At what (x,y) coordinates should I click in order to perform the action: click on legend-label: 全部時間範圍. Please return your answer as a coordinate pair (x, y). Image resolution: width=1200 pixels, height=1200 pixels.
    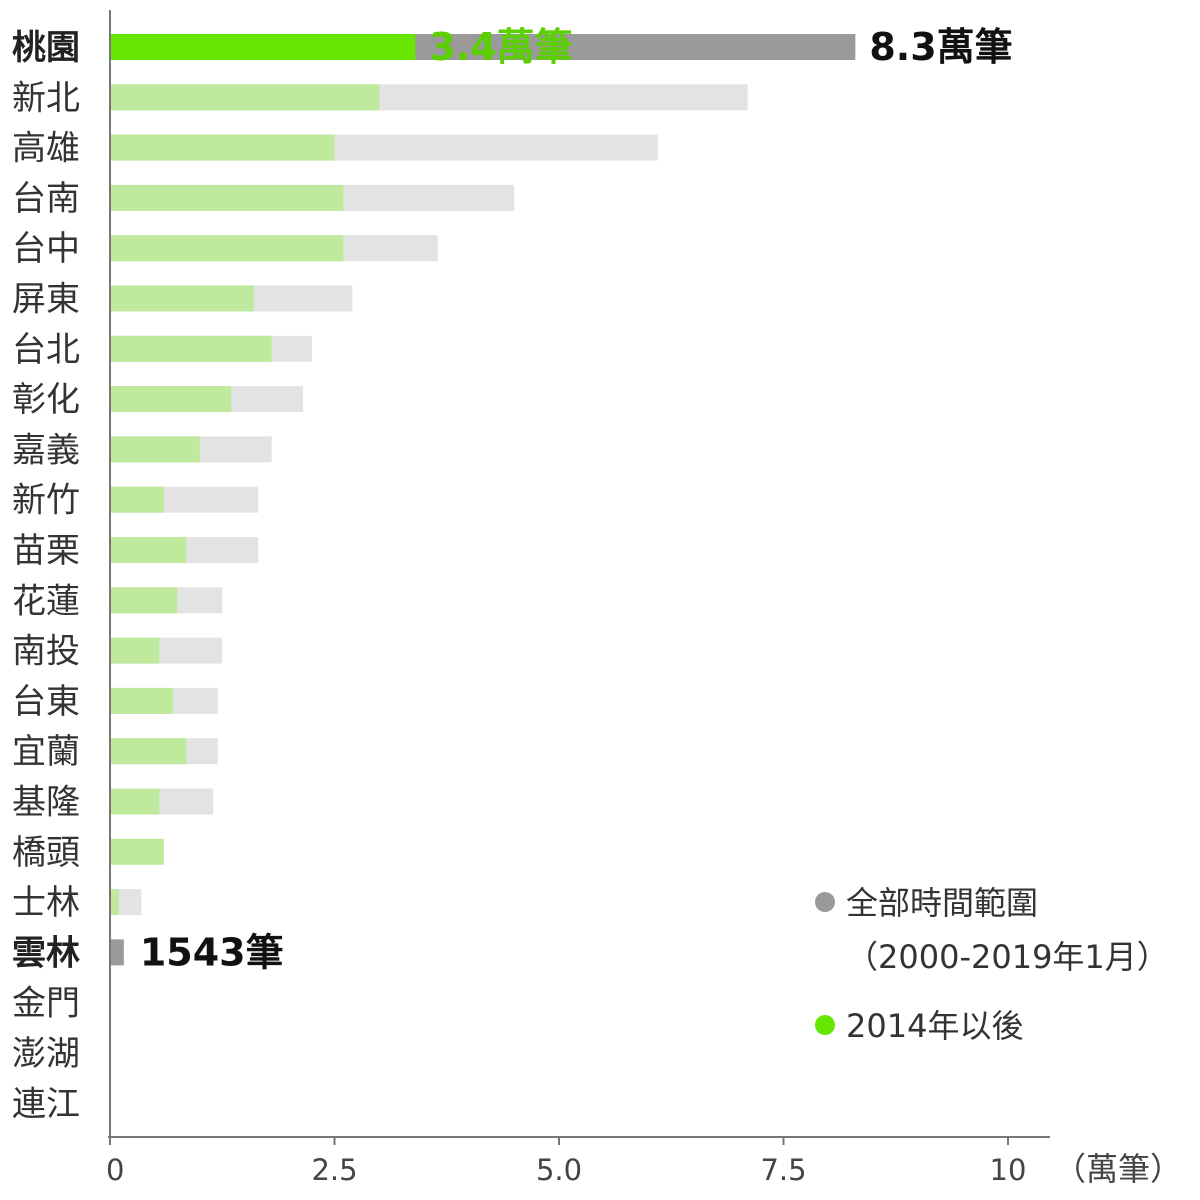
    Looking at the image, I should click on (942, 903).